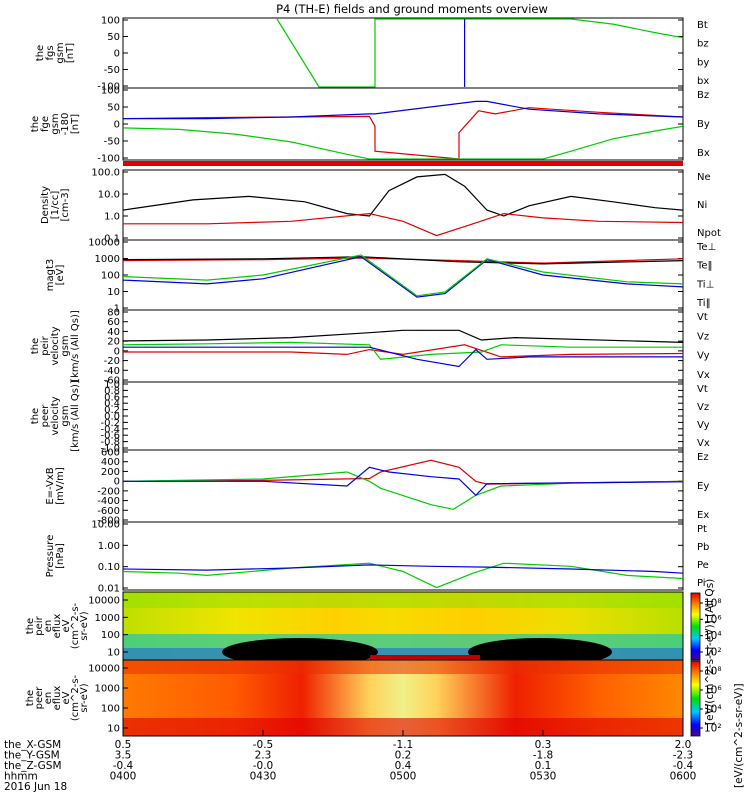 The width and height of the screenshot is (750, 800). I want to click on peir-colorbar, so click(695, 626).